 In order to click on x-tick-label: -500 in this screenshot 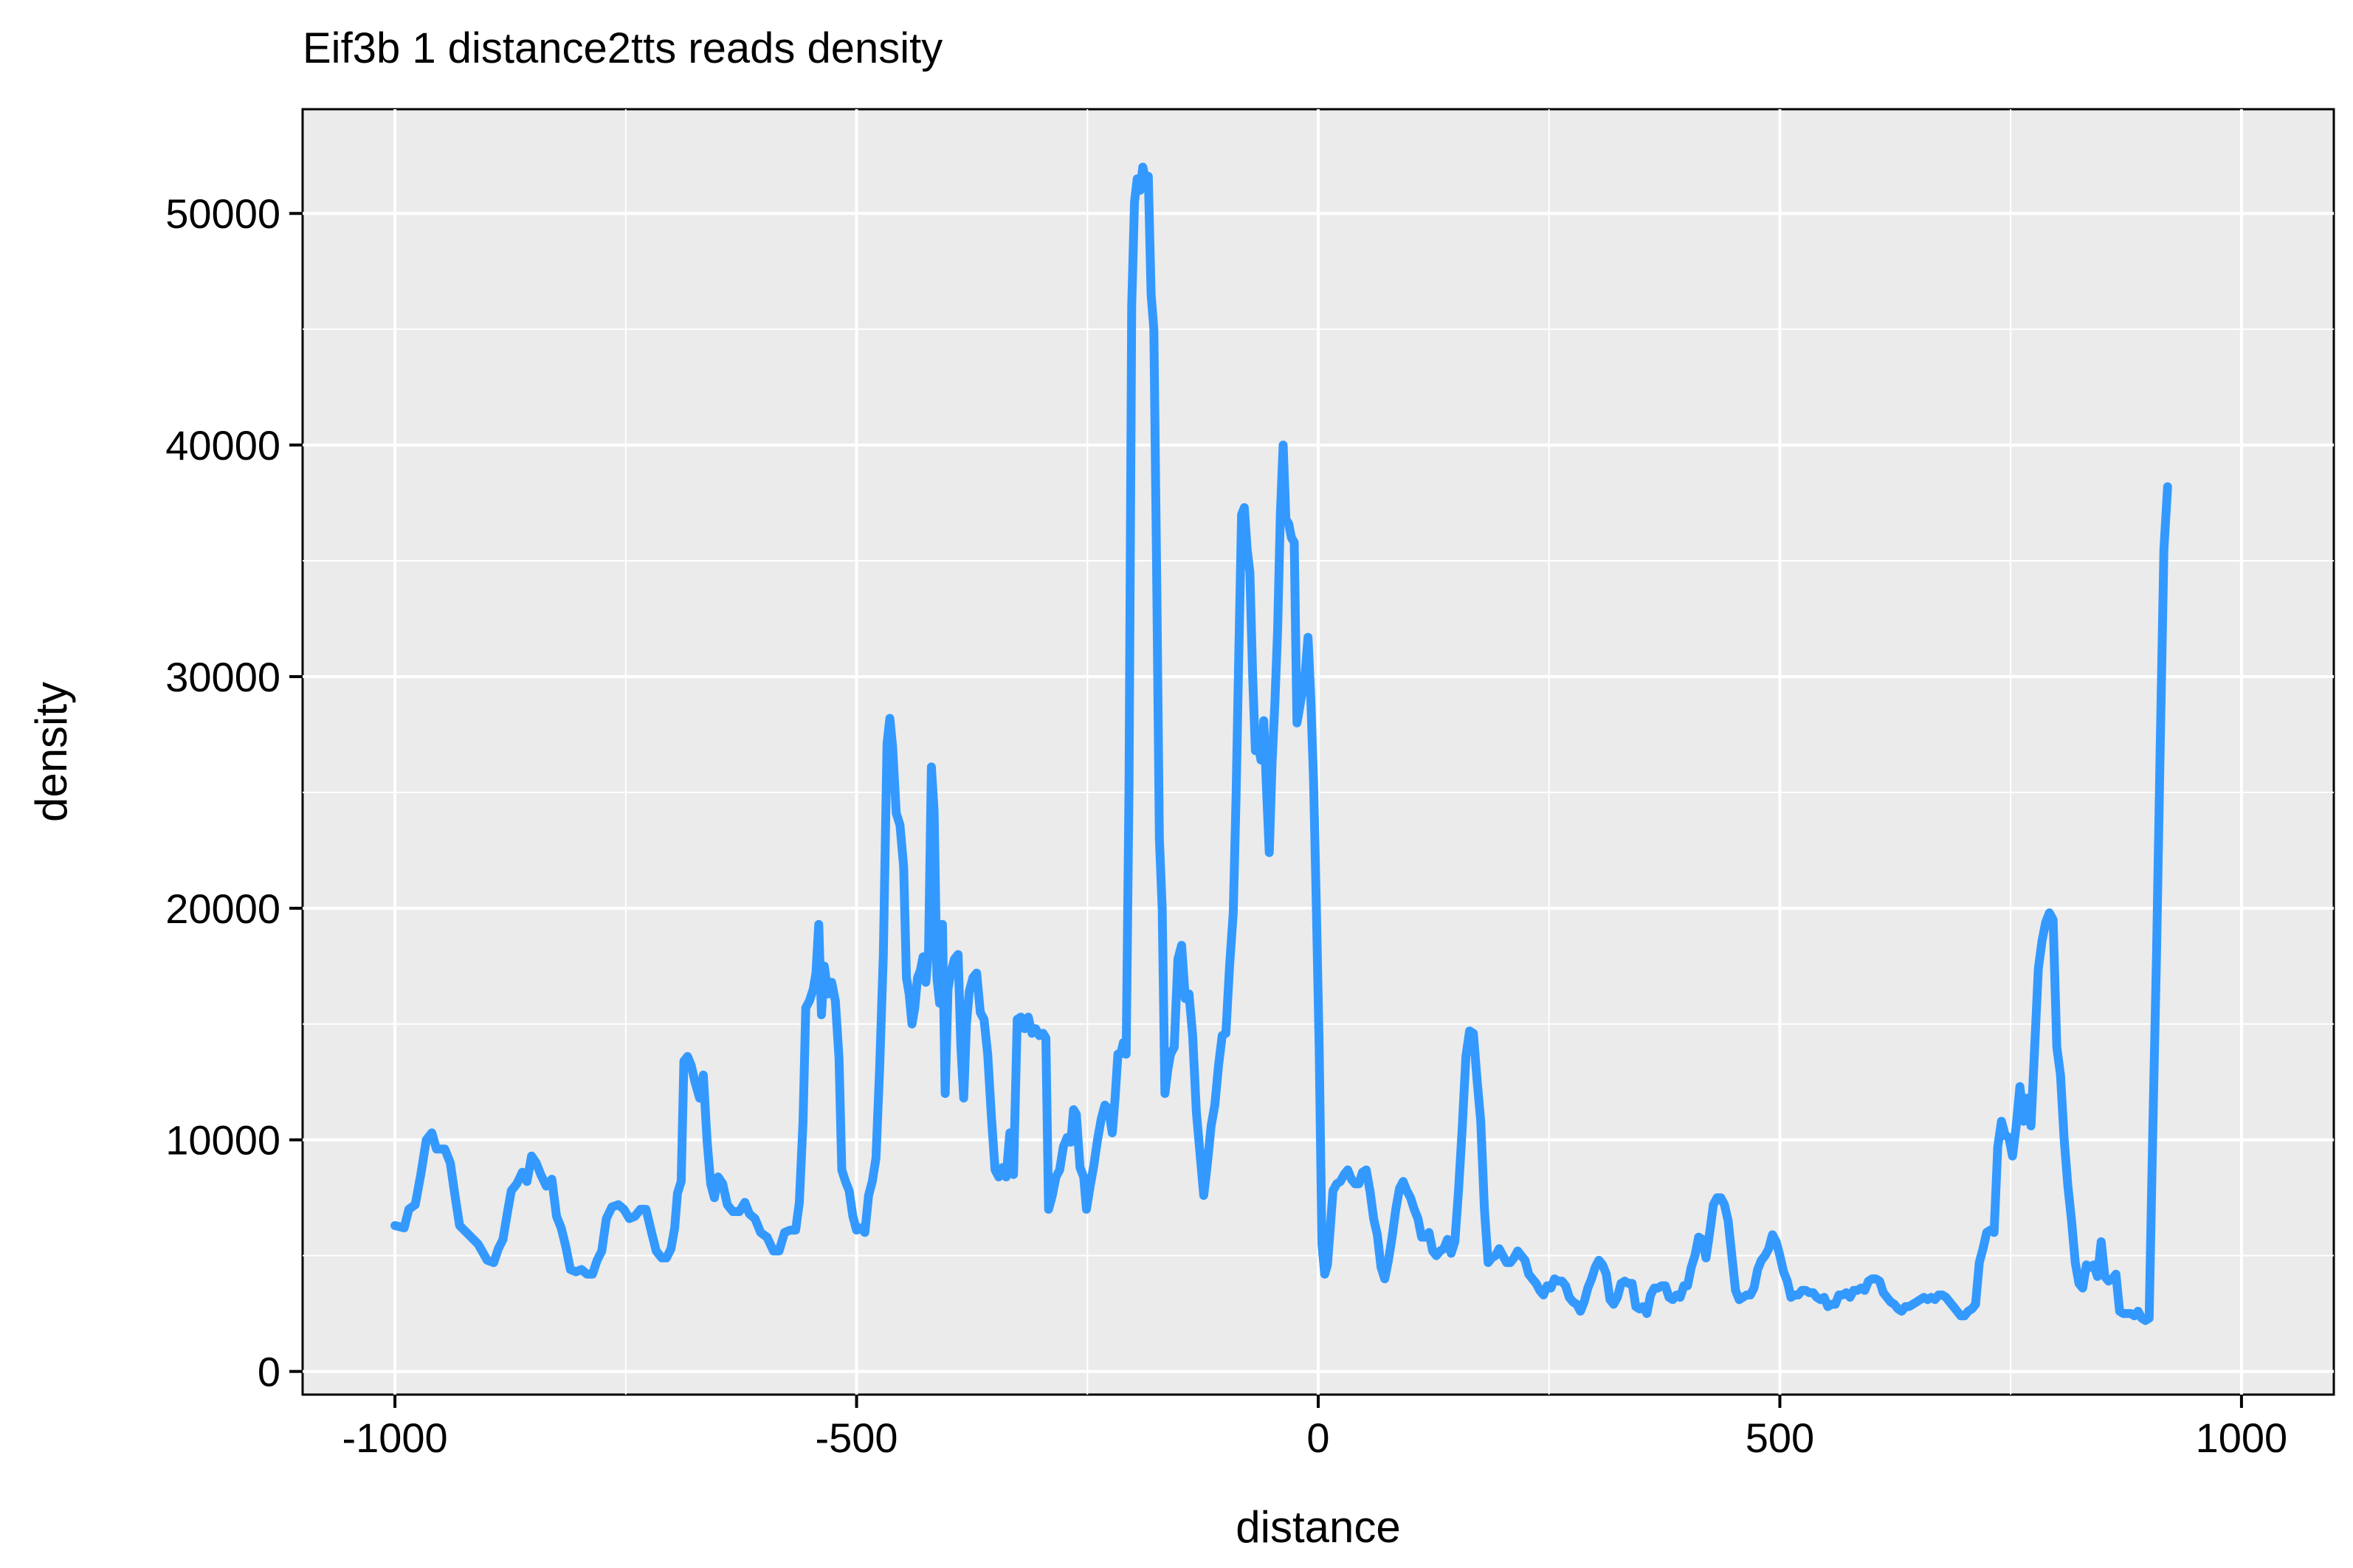, I will do `click(856, 1438)`.